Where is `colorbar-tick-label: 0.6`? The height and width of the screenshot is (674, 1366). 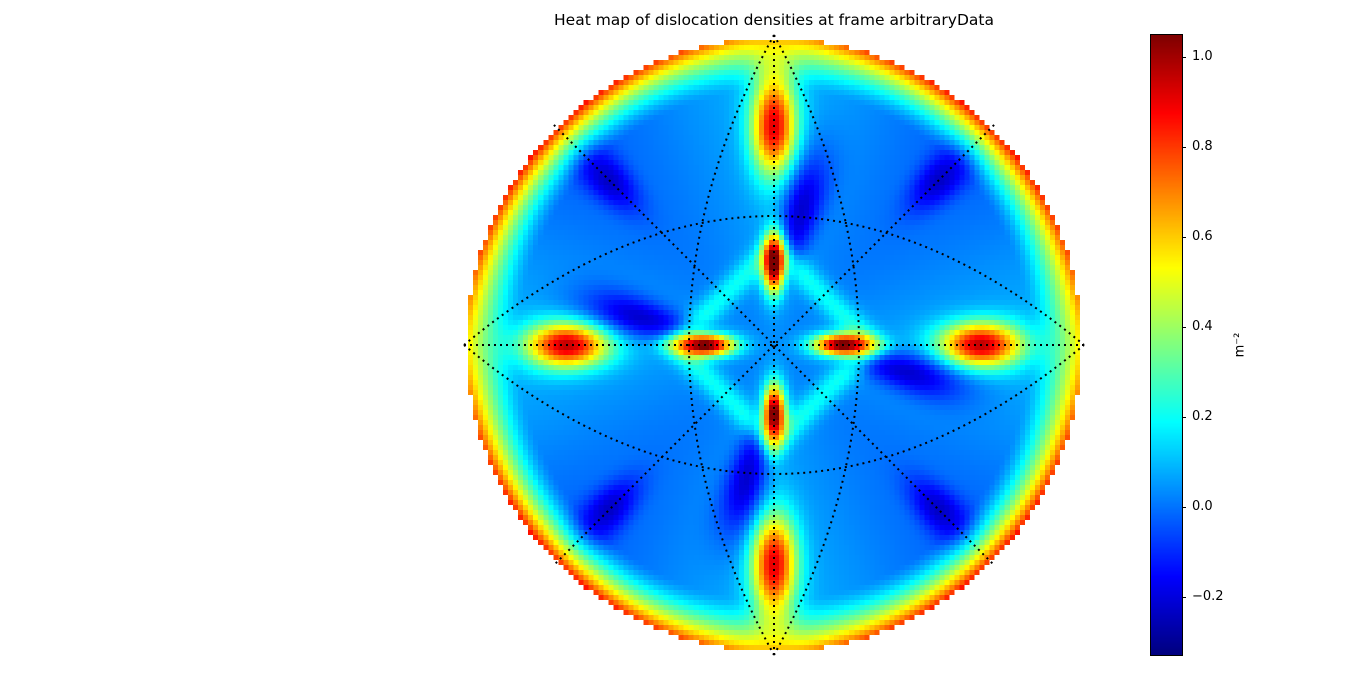
colorbar-tick-label: 0.6 is located at coordinates (1202, 236).